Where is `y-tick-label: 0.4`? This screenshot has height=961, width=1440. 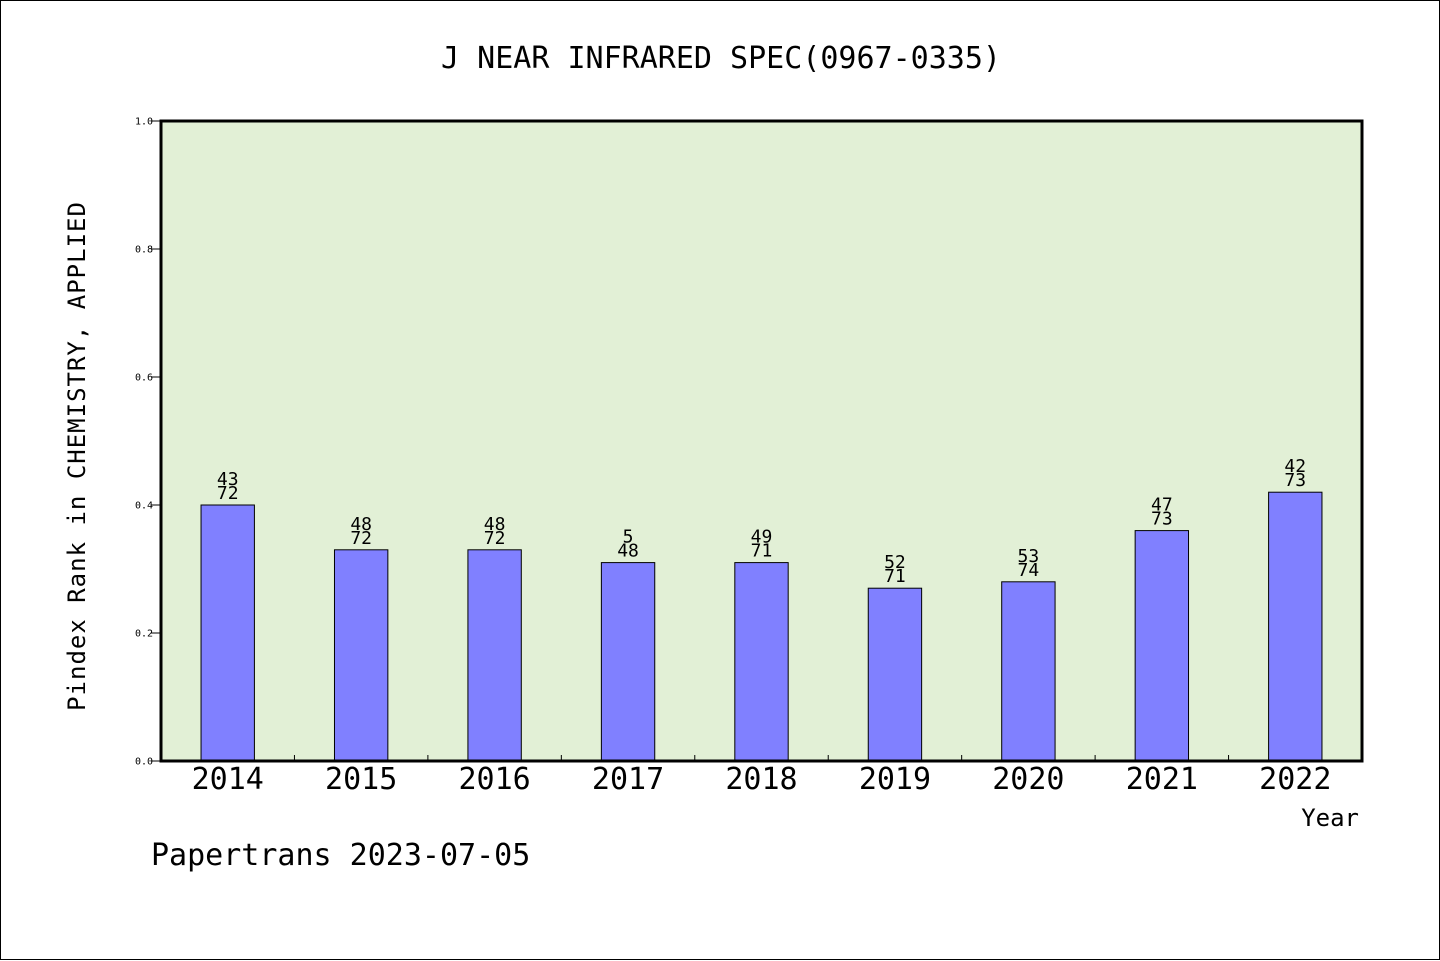
y-tick-label: 0.4 is located at coordinates (144, 506).